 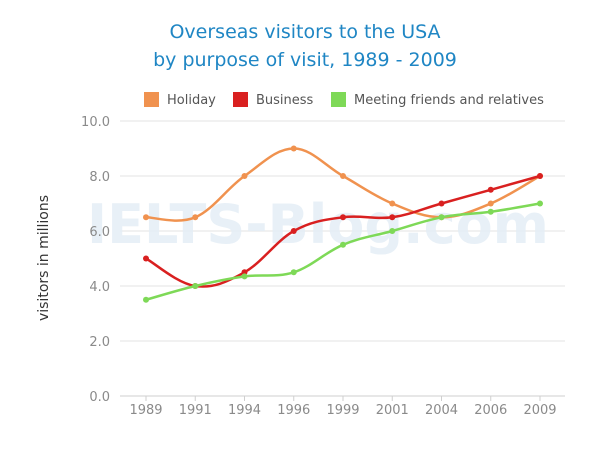 I want to click on x-tick-label: 1999, so click(x=342, y=410).